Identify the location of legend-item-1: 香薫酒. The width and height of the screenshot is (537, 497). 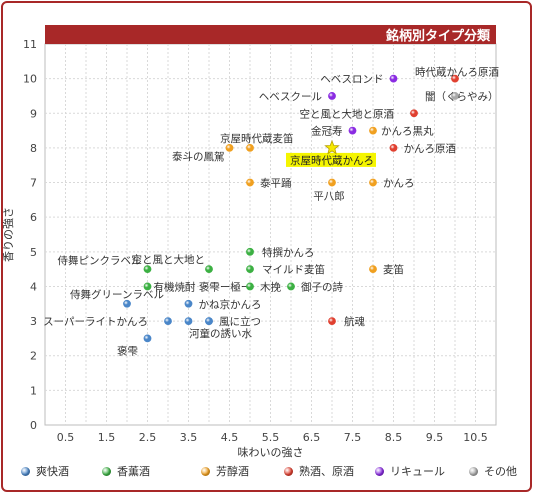
(126, 471).